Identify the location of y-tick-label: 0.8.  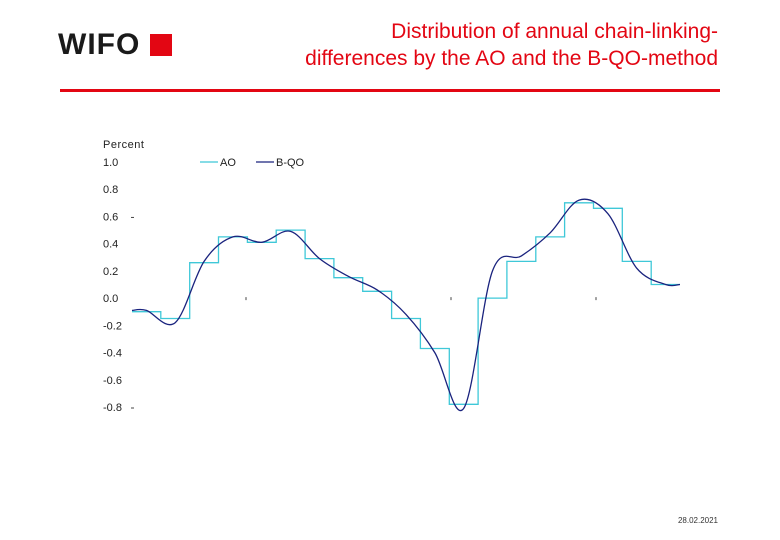
(110, 190).